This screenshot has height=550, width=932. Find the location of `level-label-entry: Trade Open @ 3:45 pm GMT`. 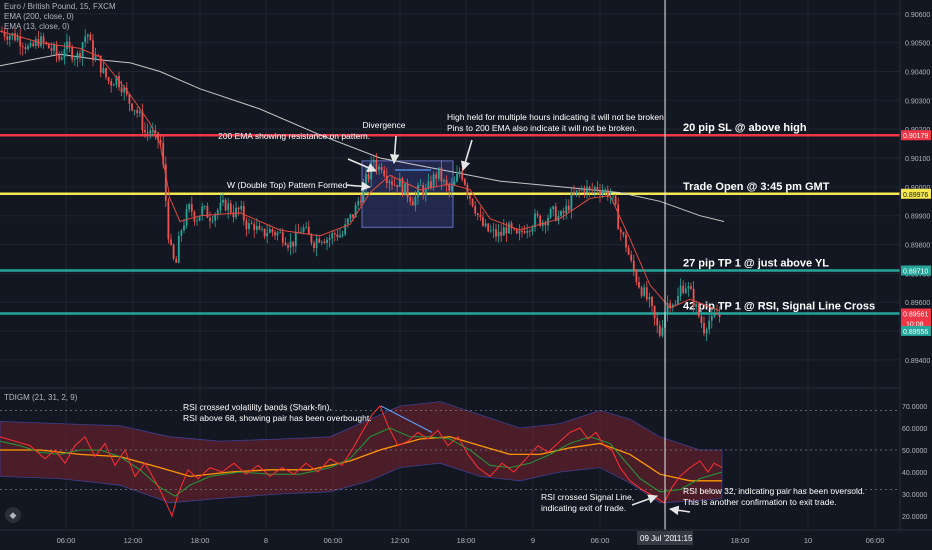

level-label-entry: Trade Open @ 3:45 pm GMT is located at coordinates (756, 187).